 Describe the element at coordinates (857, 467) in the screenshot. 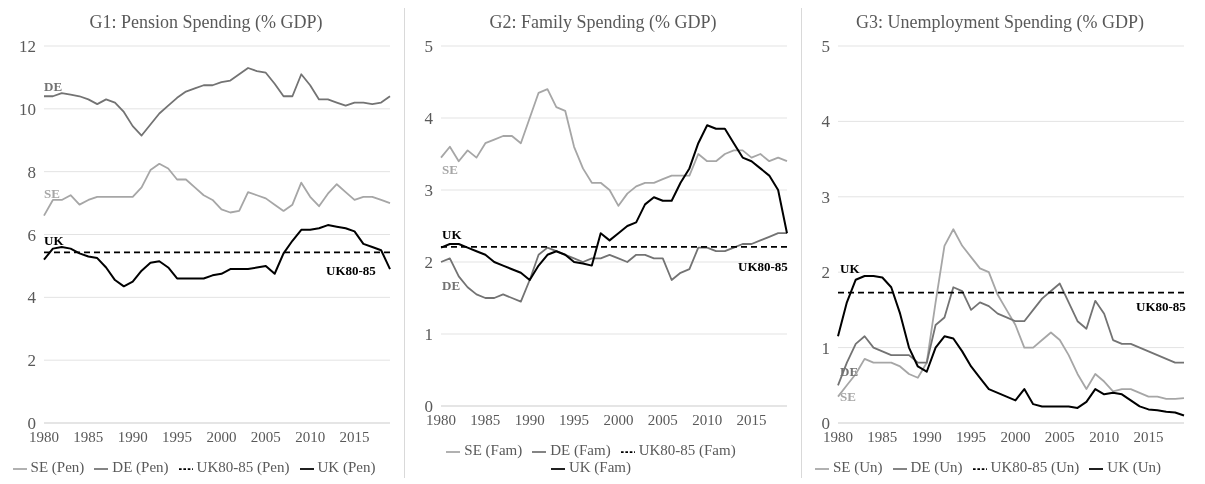

I see `legend-label: SE (Un)` at that location.